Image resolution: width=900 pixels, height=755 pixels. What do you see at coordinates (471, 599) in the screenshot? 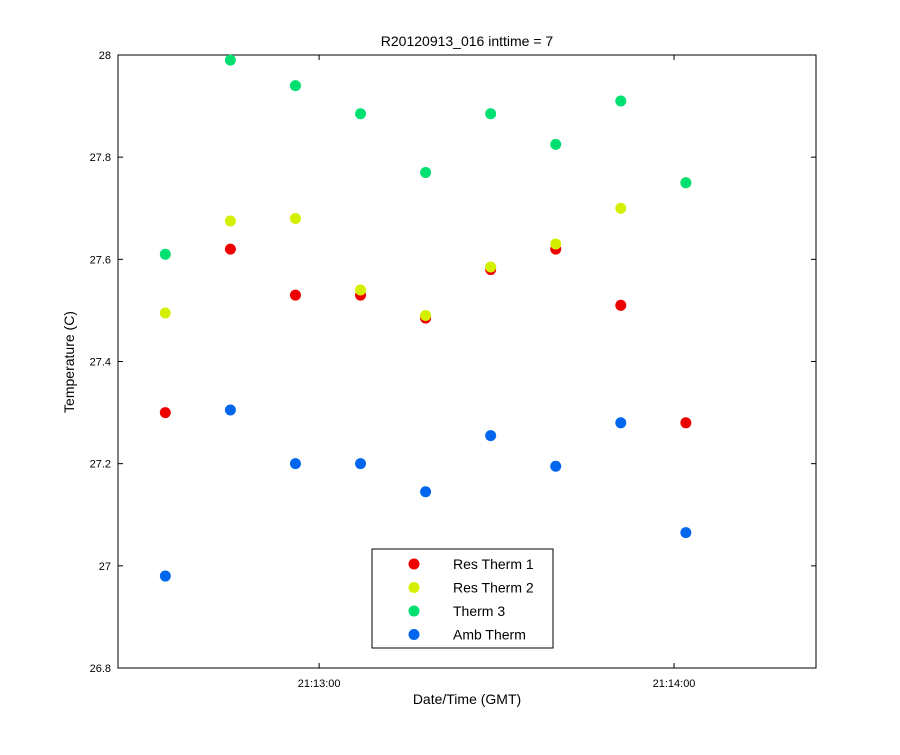
I see `legend-items: Res Therm 1 Res Therm 2 Therm 3 Amb Therm` at bounding box center [471, 599].